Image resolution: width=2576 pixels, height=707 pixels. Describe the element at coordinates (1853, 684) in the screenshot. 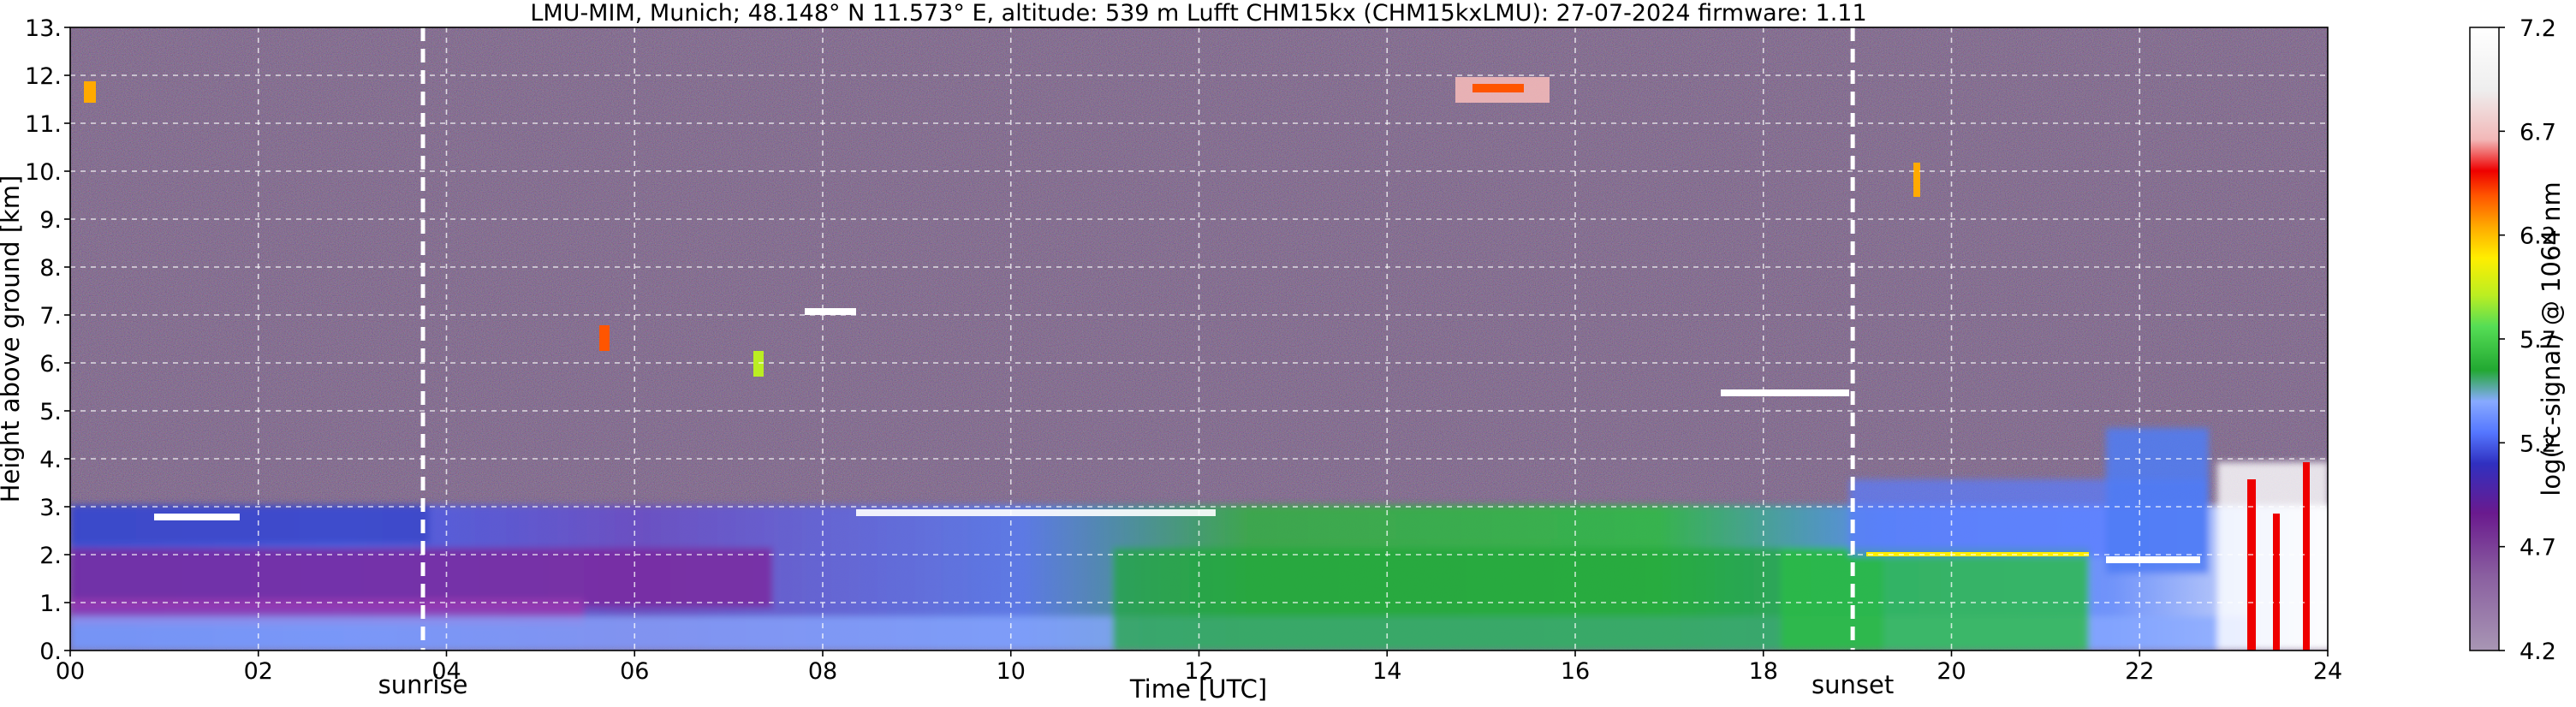

I see `time-marker-label: sunset` at that location.